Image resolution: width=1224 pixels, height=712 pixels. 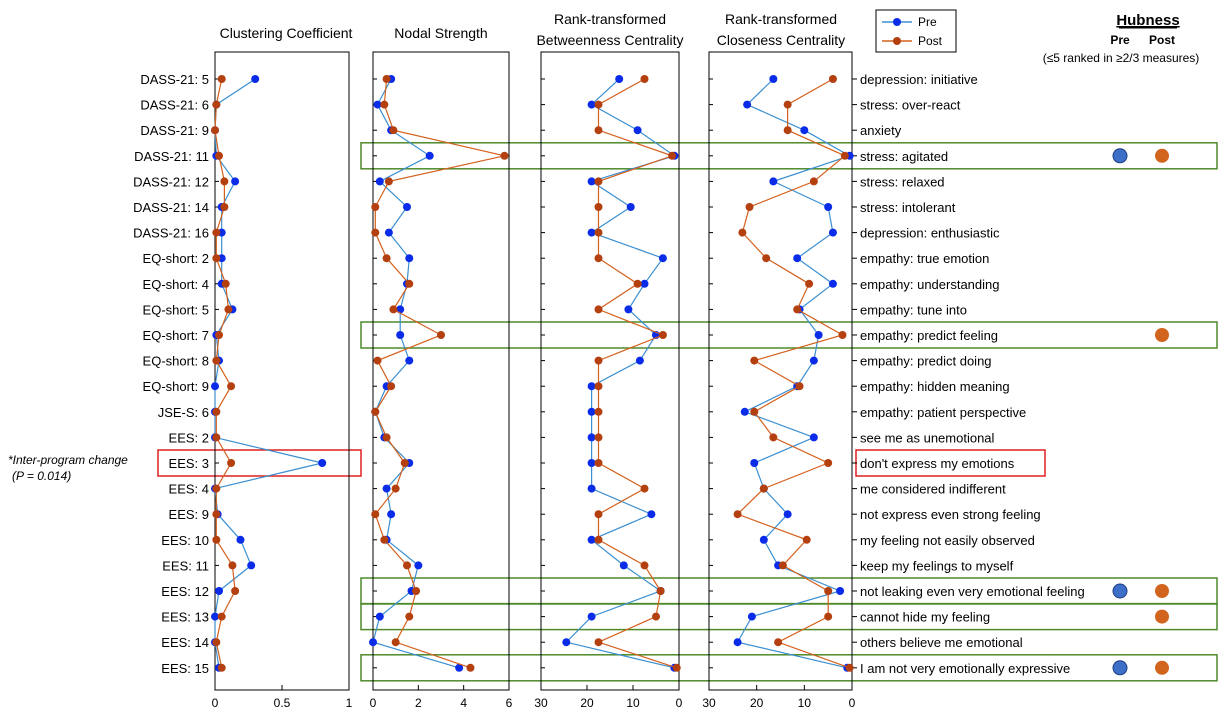 What do you see at coordinates (1140, 412) in the screenshot?
I see `hubness-markers` at bounding box center [1140, 412].